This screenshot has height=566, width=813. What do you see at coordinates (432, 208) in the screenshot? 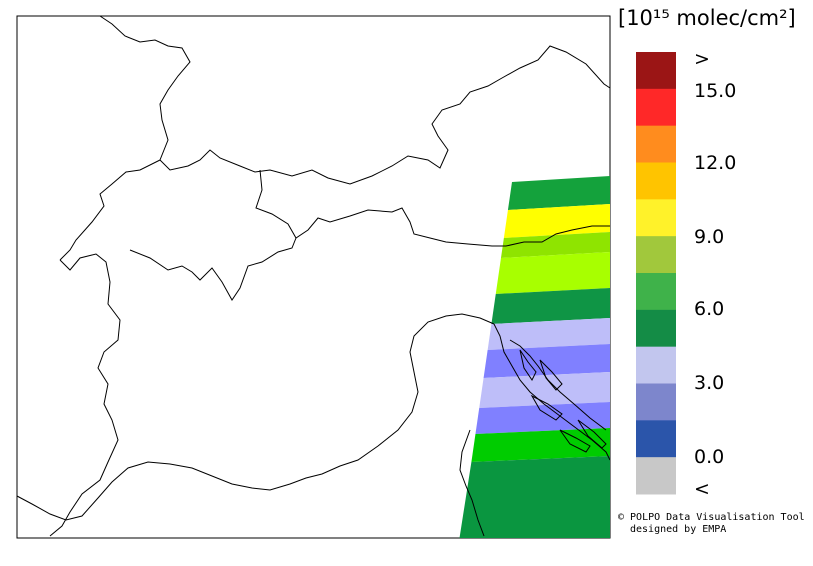
I see `border-alps` at bounding box center [432, 208].